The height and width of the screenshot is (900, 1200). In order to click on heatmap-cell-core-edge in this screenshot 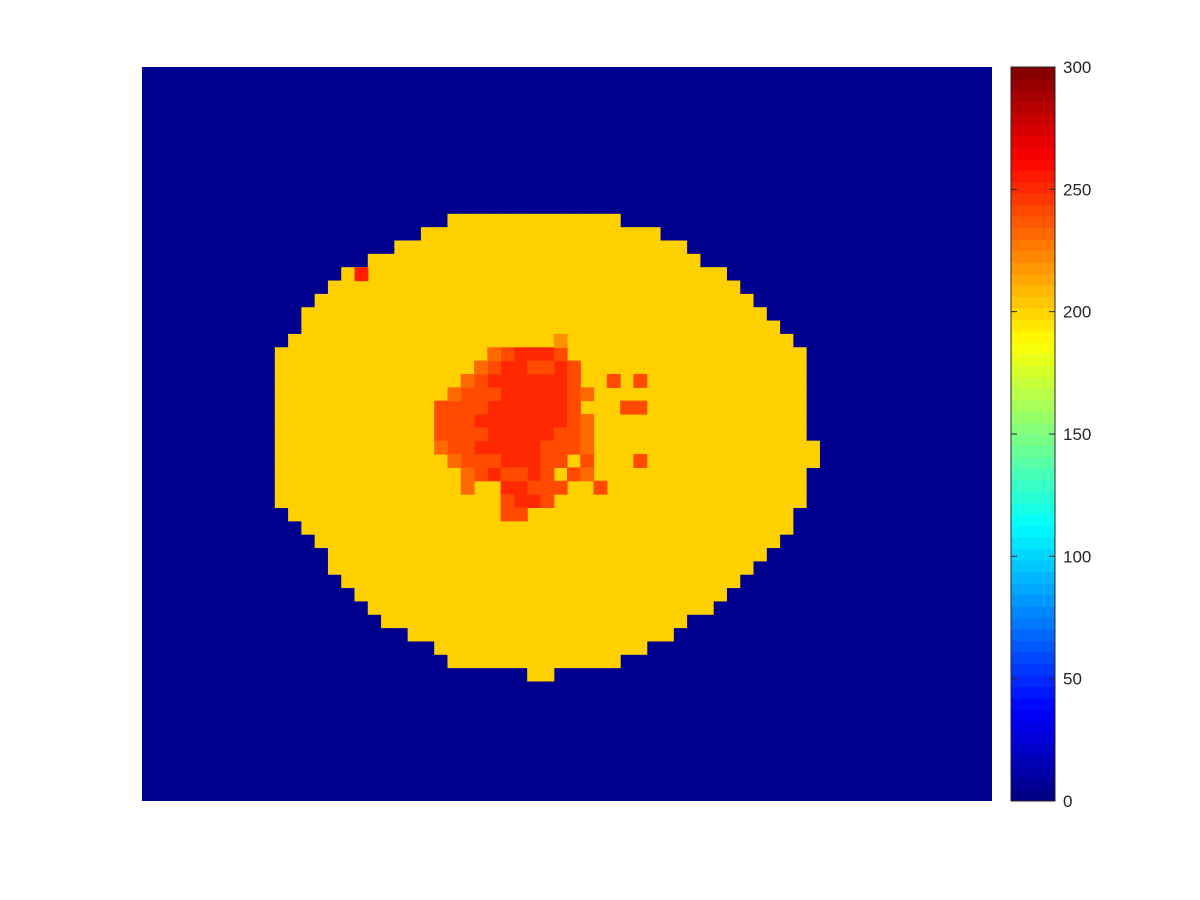, I will do `click(441, 447)`.